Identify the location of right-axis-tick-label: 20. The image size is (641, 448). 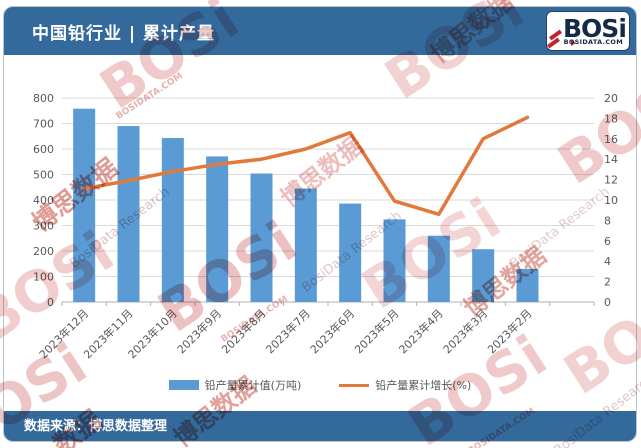
(611, 98).